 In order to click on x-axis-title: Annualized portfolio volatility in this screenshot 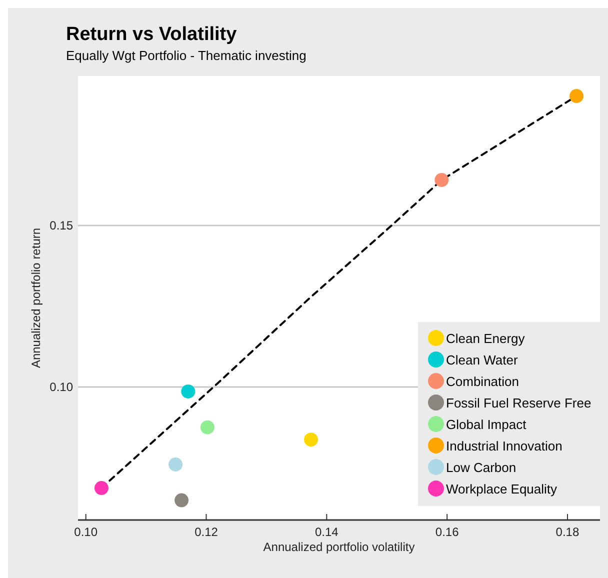, I will do `click(339, 547)`.